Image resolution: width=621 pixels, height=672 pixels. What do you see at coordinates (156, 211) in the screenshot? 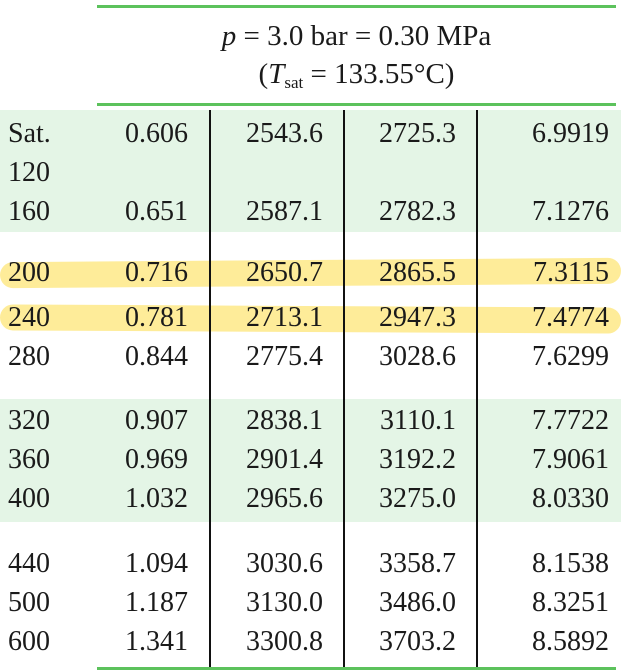
I see `specific-volume-cell: 0.651` at bounding box center [156, 211].